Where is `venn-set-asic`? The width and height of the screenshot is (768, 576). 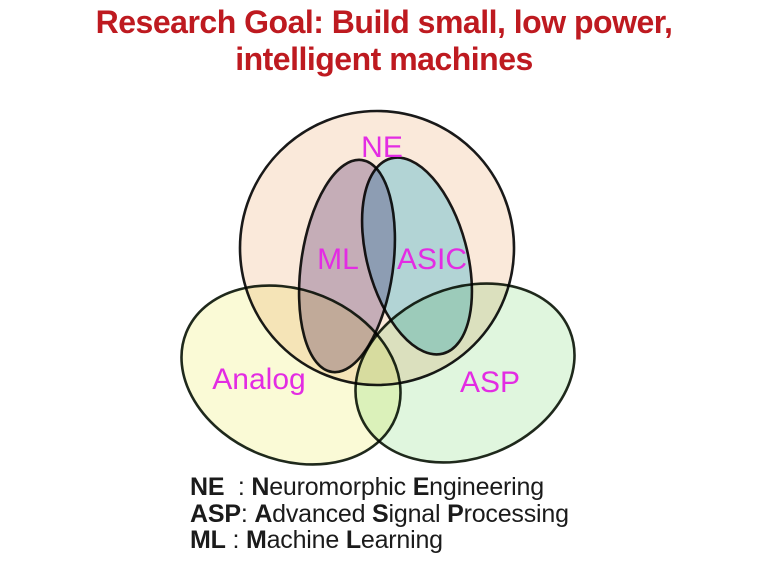
venn-set-asic is located at coordinates (417, 256).